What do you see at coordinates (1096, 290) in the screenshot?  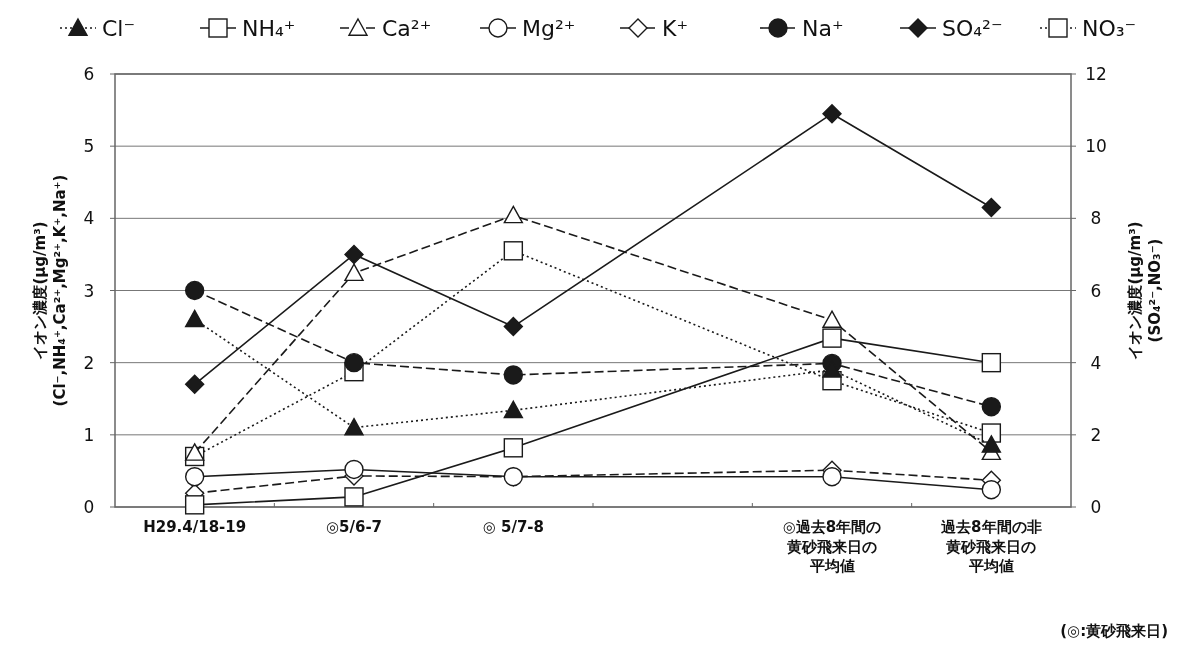 I see `y2-tick-label: 6` at bounding box center [1096, 290].